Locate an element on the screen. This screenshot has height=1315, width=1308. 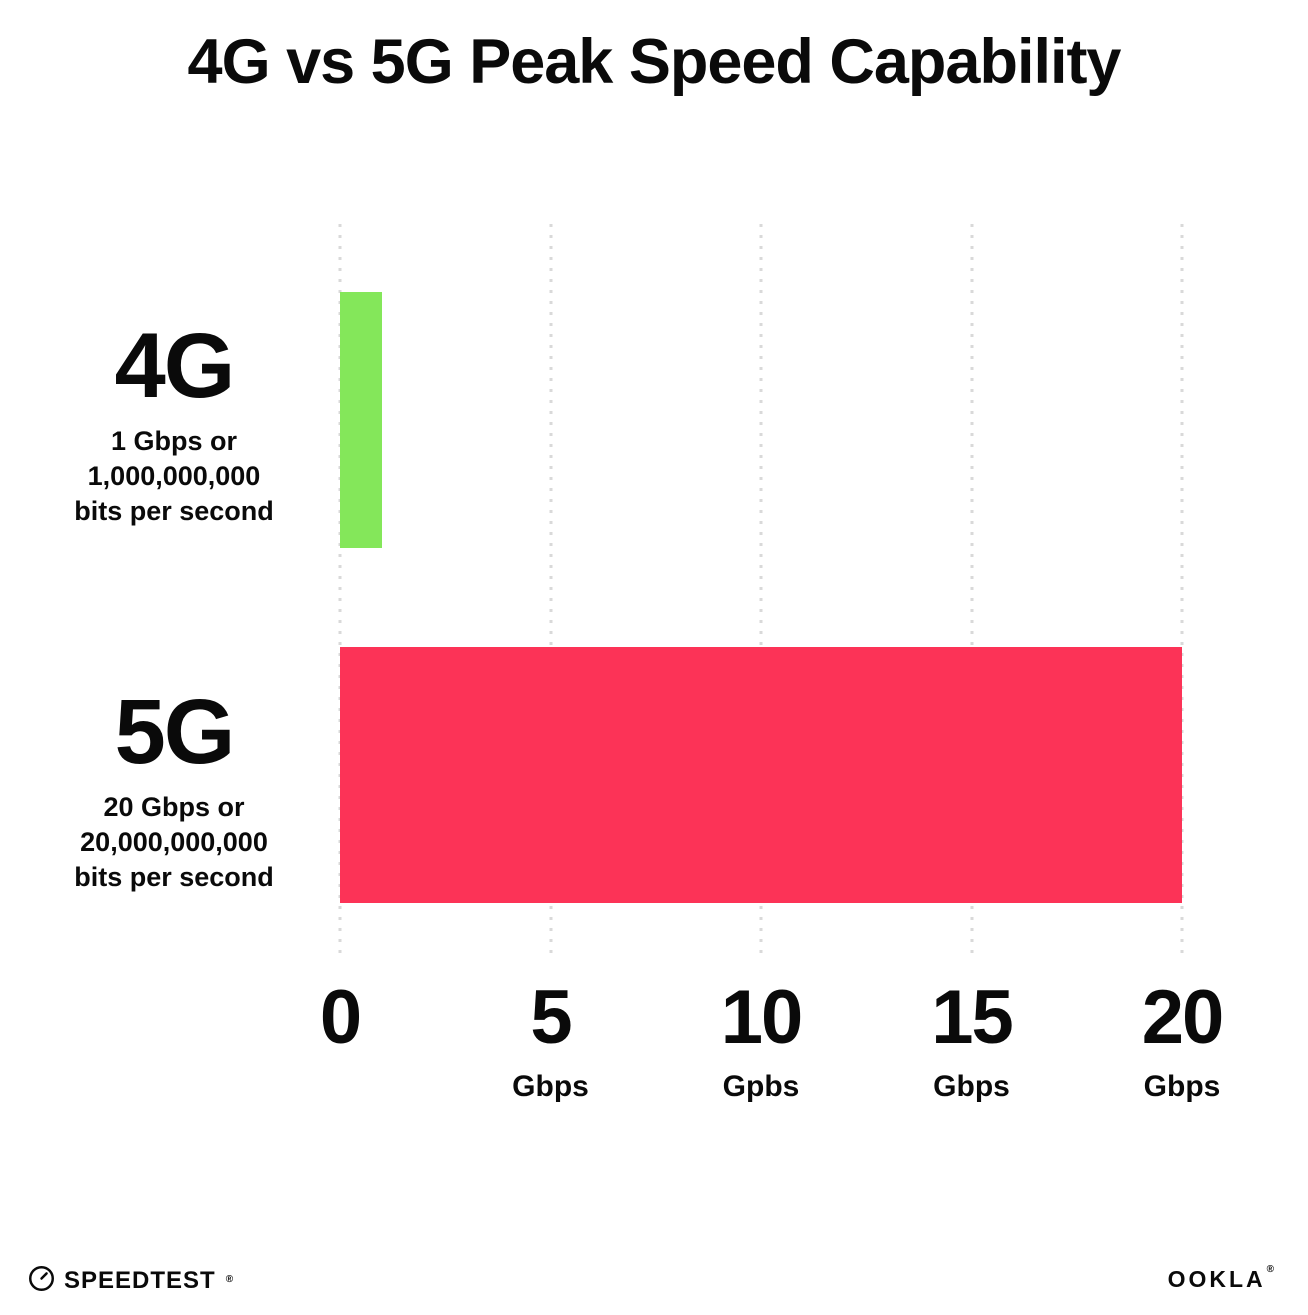
x-tick-10: 10 Gpbs is located at coordinates (762, 1039).